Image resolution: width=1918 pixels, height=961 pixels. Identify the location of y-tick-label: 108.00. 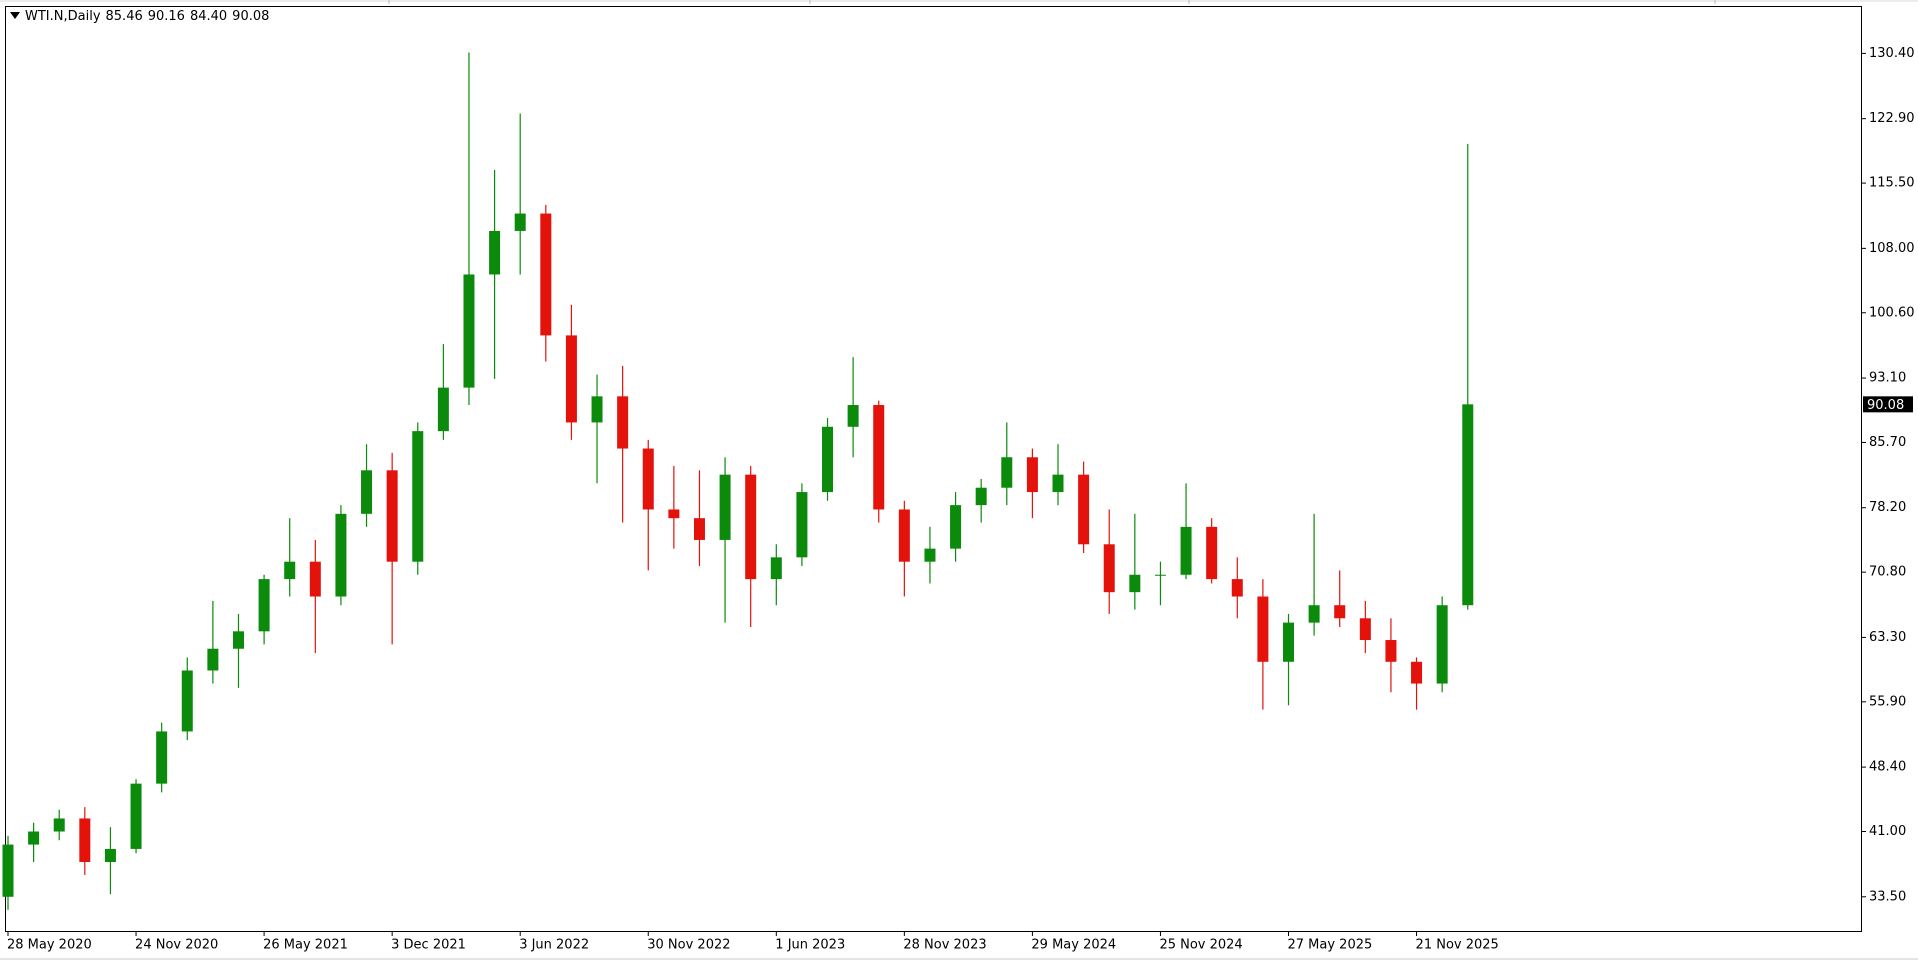
(1892, 248).